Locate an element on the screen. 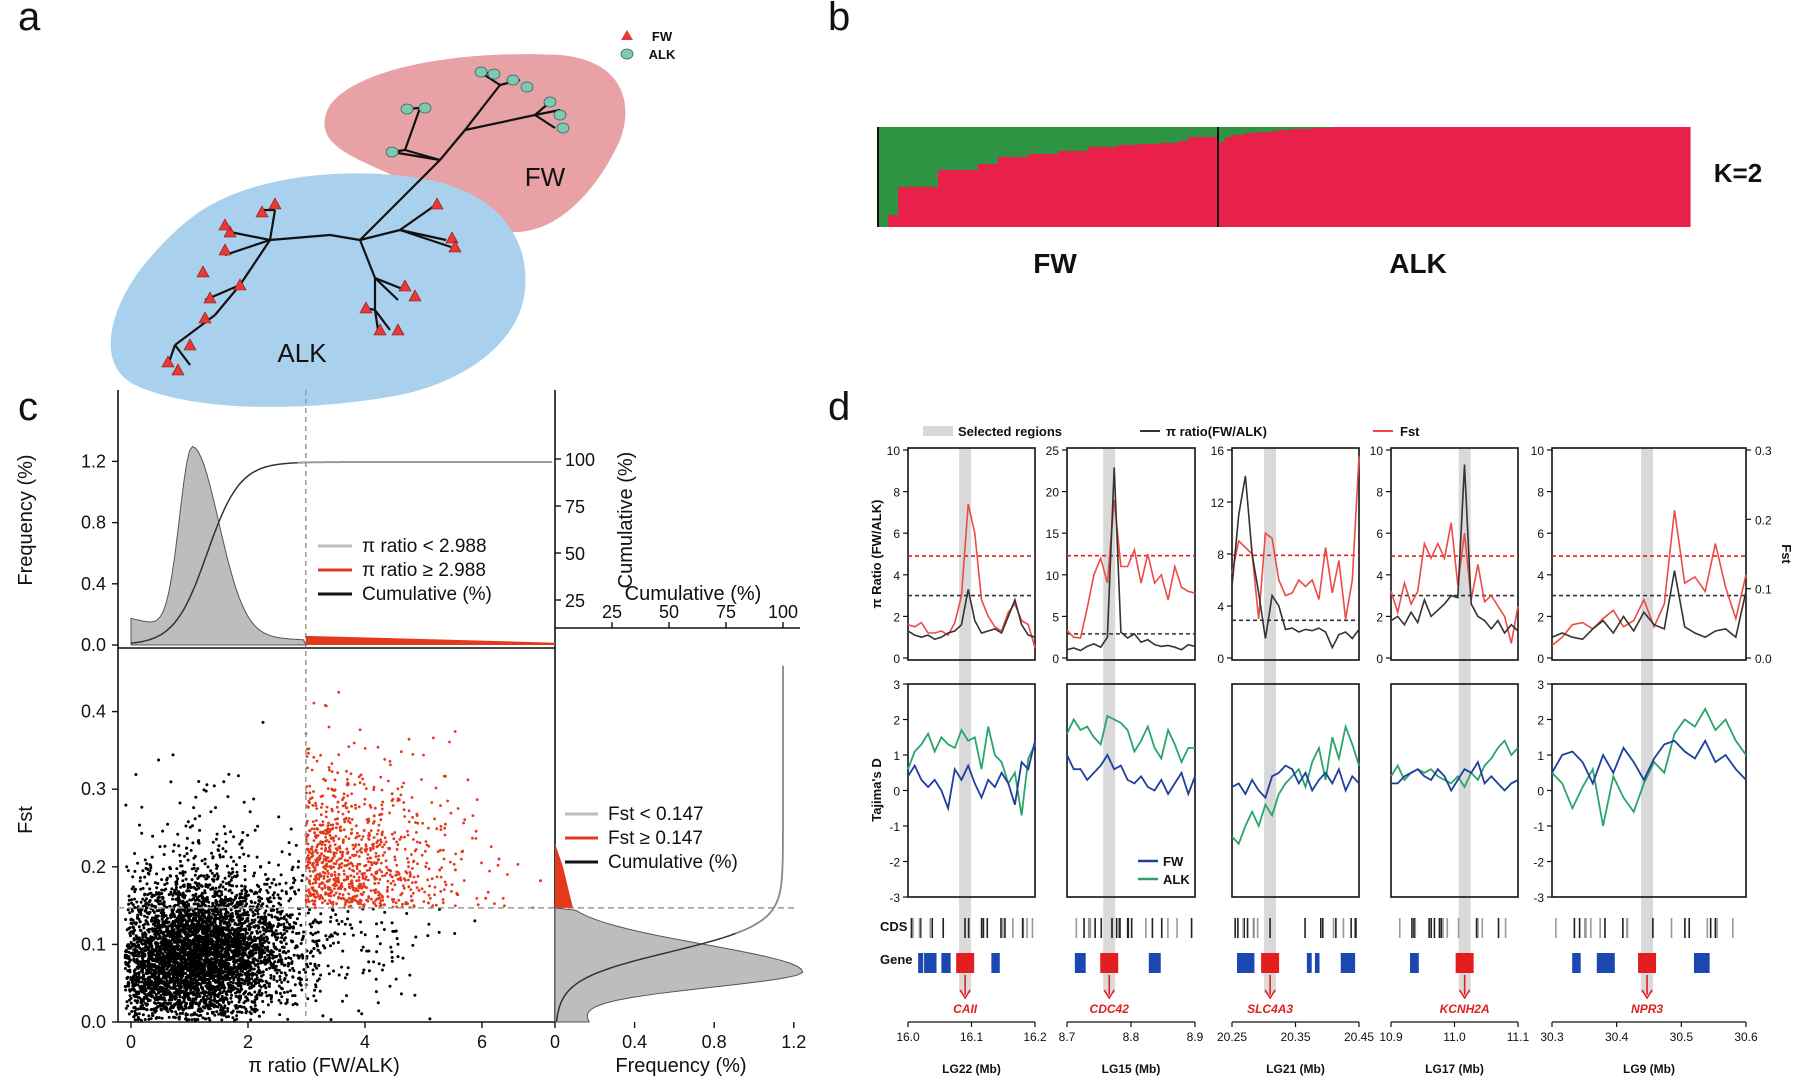  circle-icon is located at coordinates (513, 80).